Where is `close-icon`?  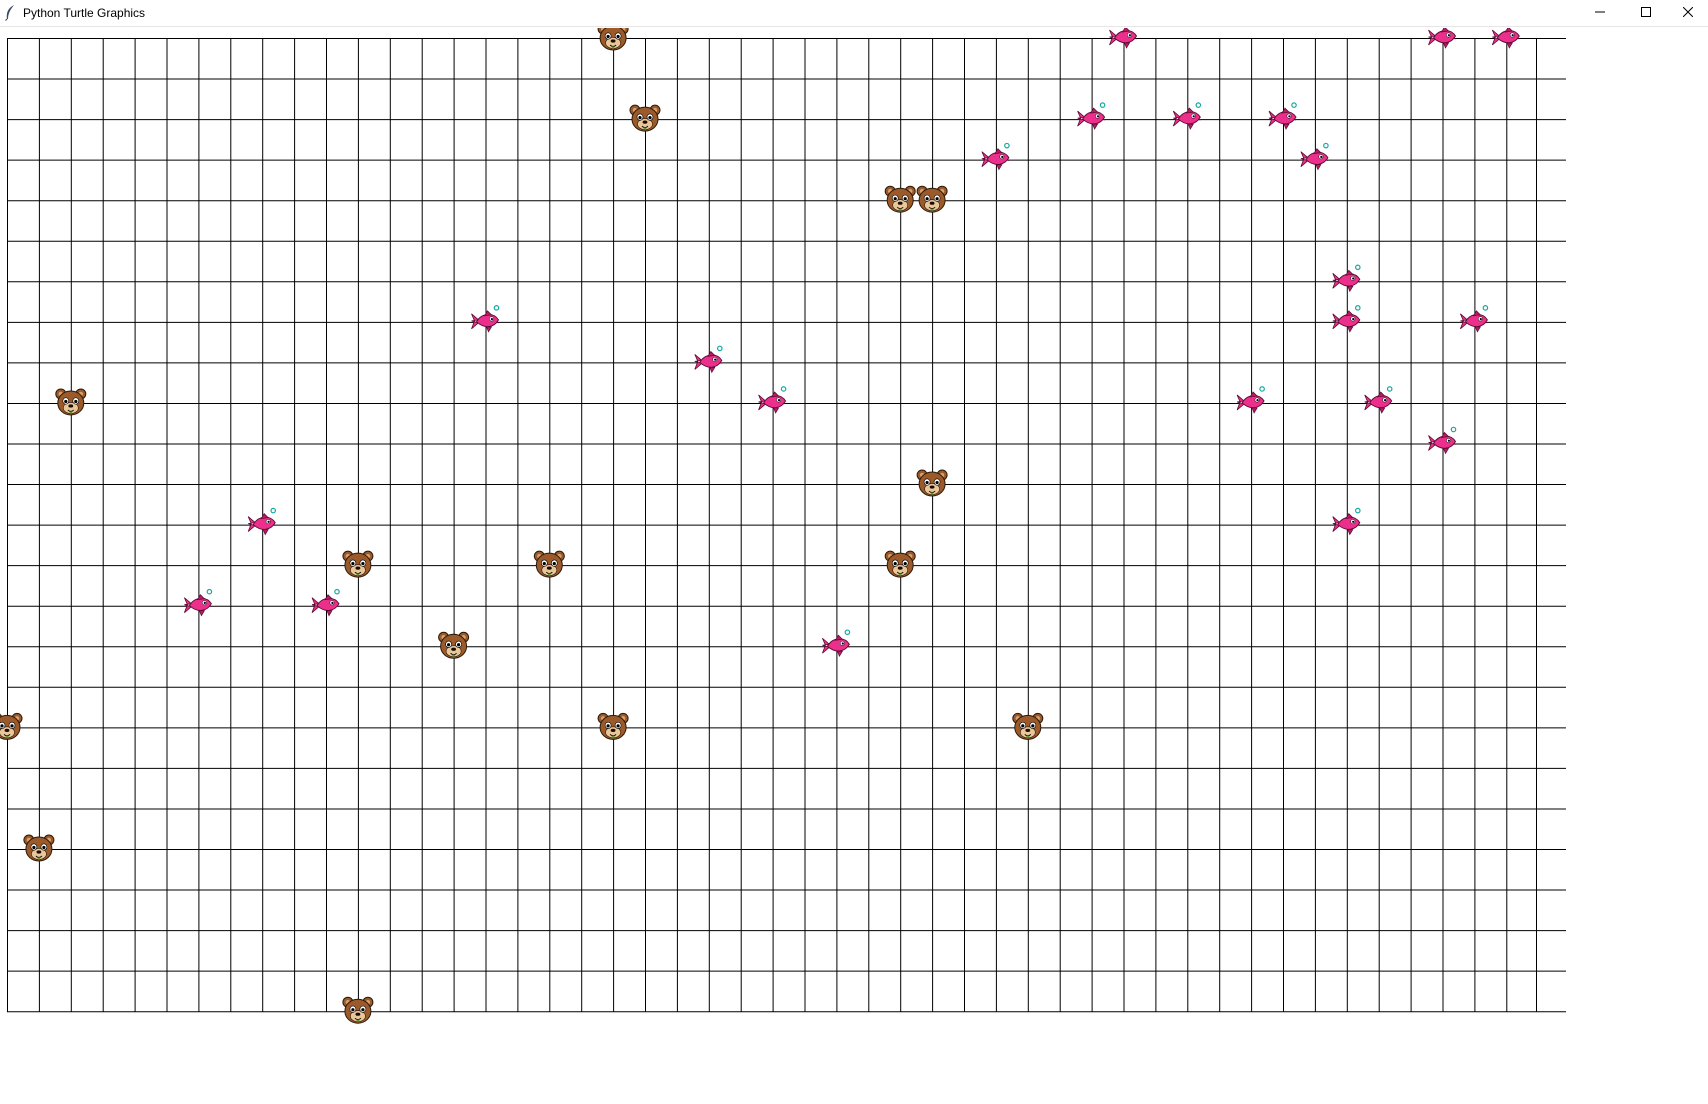 close-icon is located at coordinates (1688, 13).